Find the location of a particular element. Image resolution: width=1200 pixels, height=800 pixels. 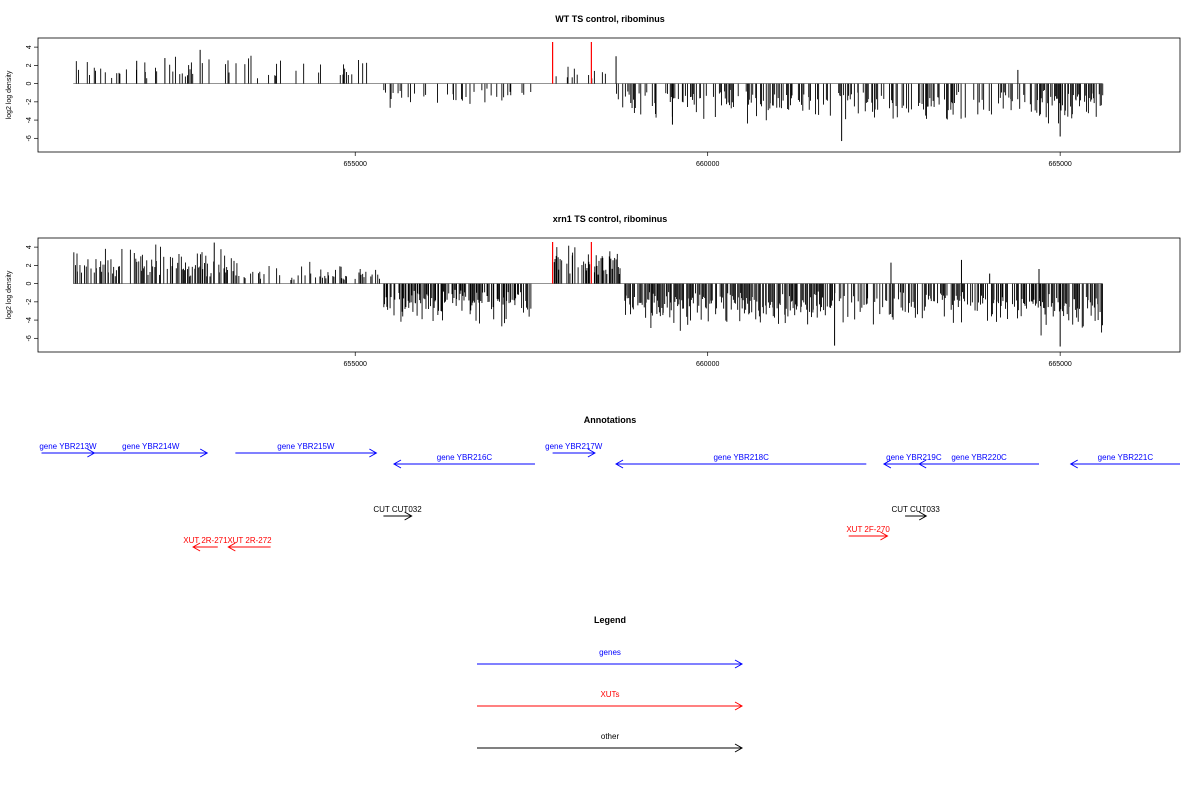

feature-label: CUT CUT032 is located at coordinates (397, 509).